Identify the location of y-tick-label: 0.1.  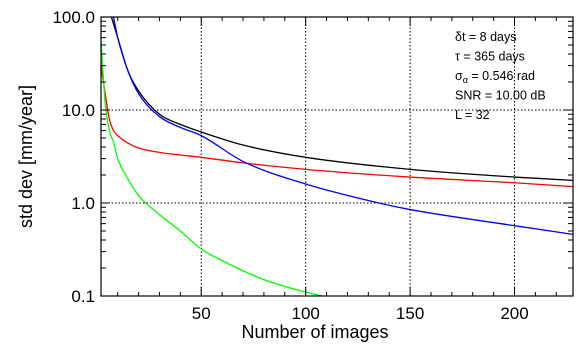
(83, 296).